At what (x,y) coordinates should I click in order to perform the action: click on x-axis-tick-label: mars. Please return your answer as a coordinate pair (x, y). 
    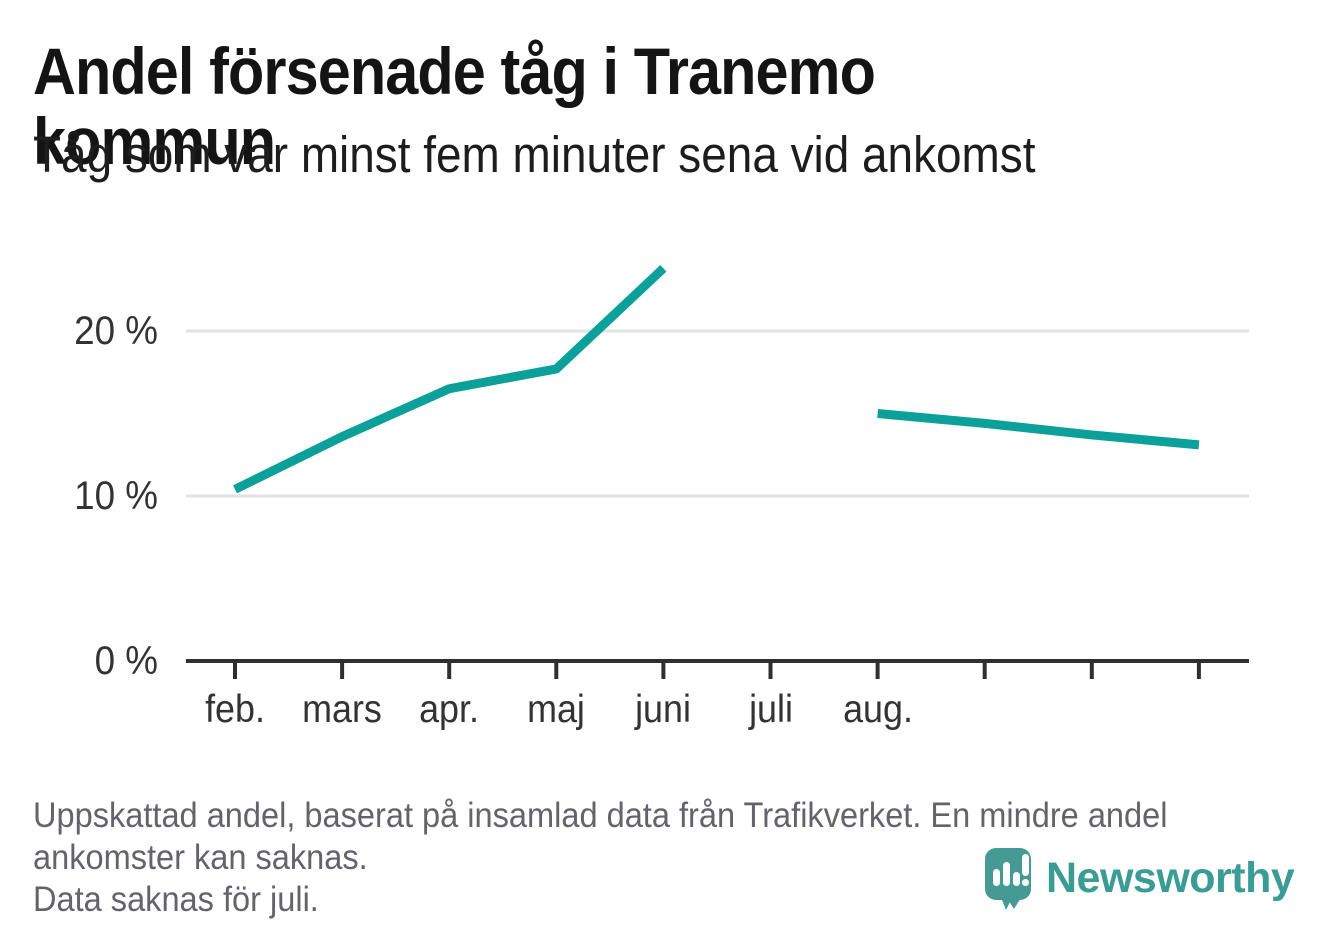
    Looking at the image, I should click on (342, 709).